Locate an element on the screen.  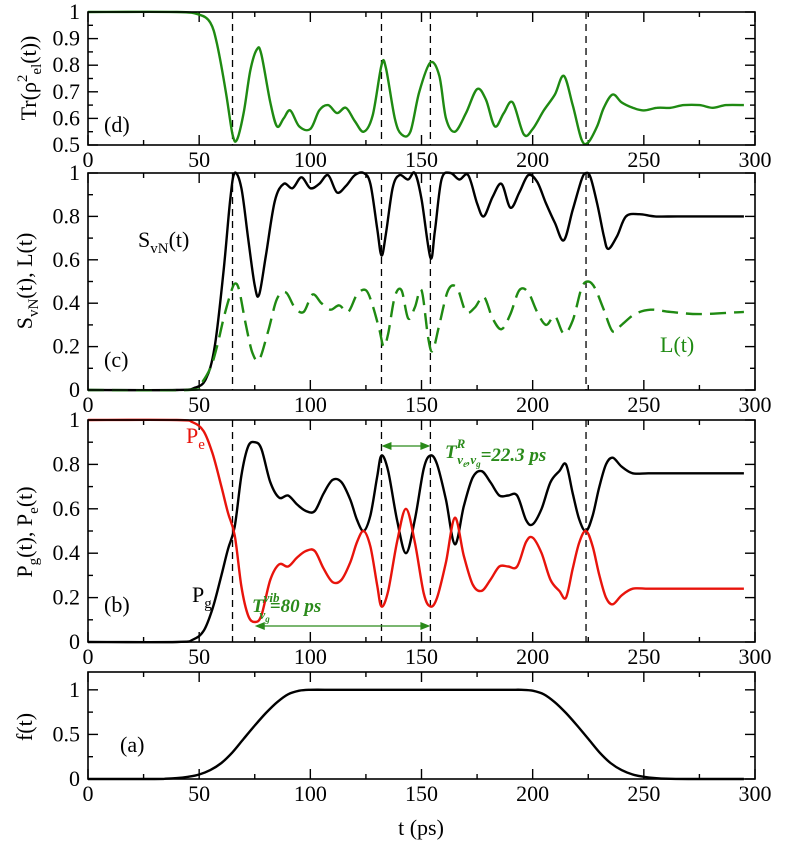
rabi-arrowhead-left is located at coordinates (386, 446).